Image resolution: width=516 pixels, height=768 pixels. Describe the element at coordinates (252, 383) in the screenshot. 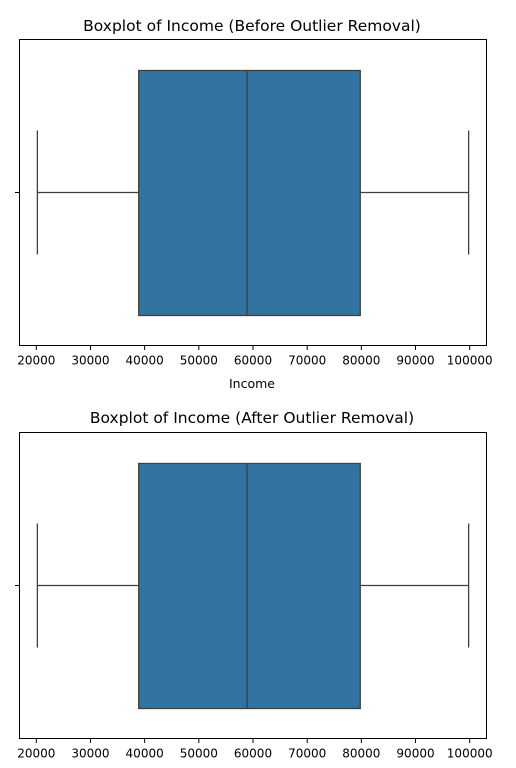

I see `x-axis-label: Income` at that location.